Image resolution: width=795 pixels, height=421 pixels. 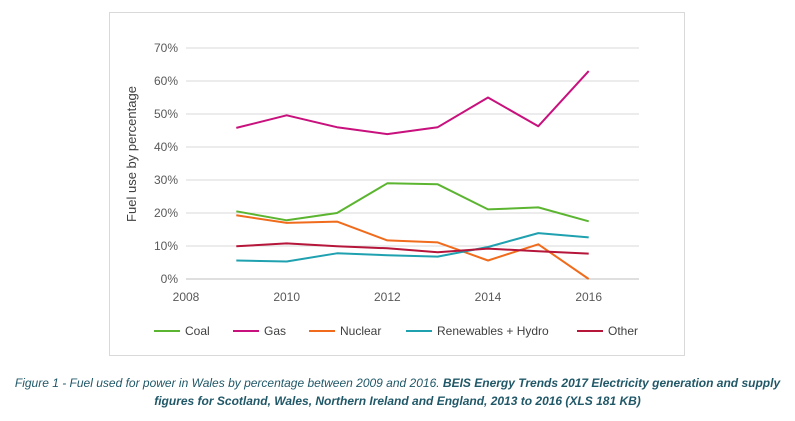 I want to click on y-tick-label: 30%, so click(x=166, y=180).